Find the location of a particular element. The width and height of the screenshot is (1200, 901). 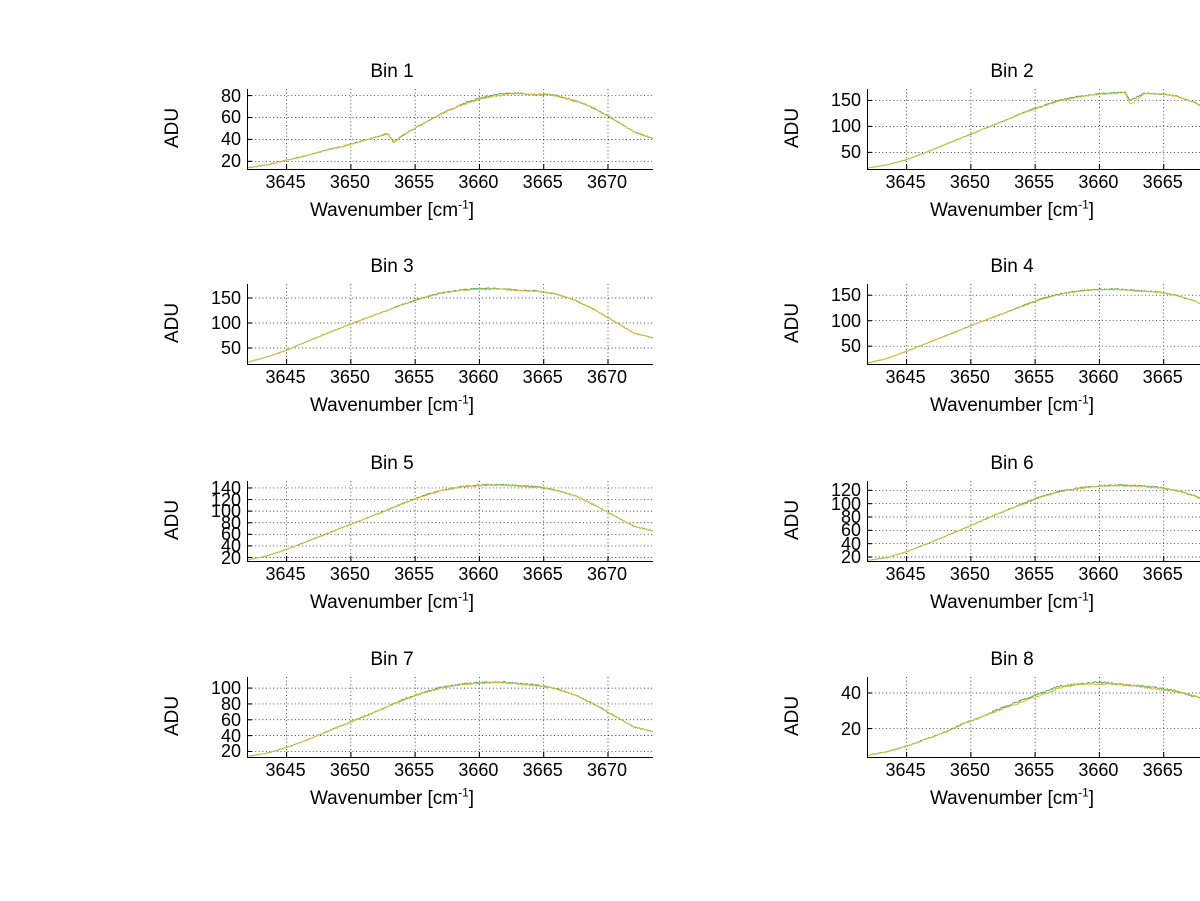

x-tick-label: 3645 is located at coordinates (905, 182).